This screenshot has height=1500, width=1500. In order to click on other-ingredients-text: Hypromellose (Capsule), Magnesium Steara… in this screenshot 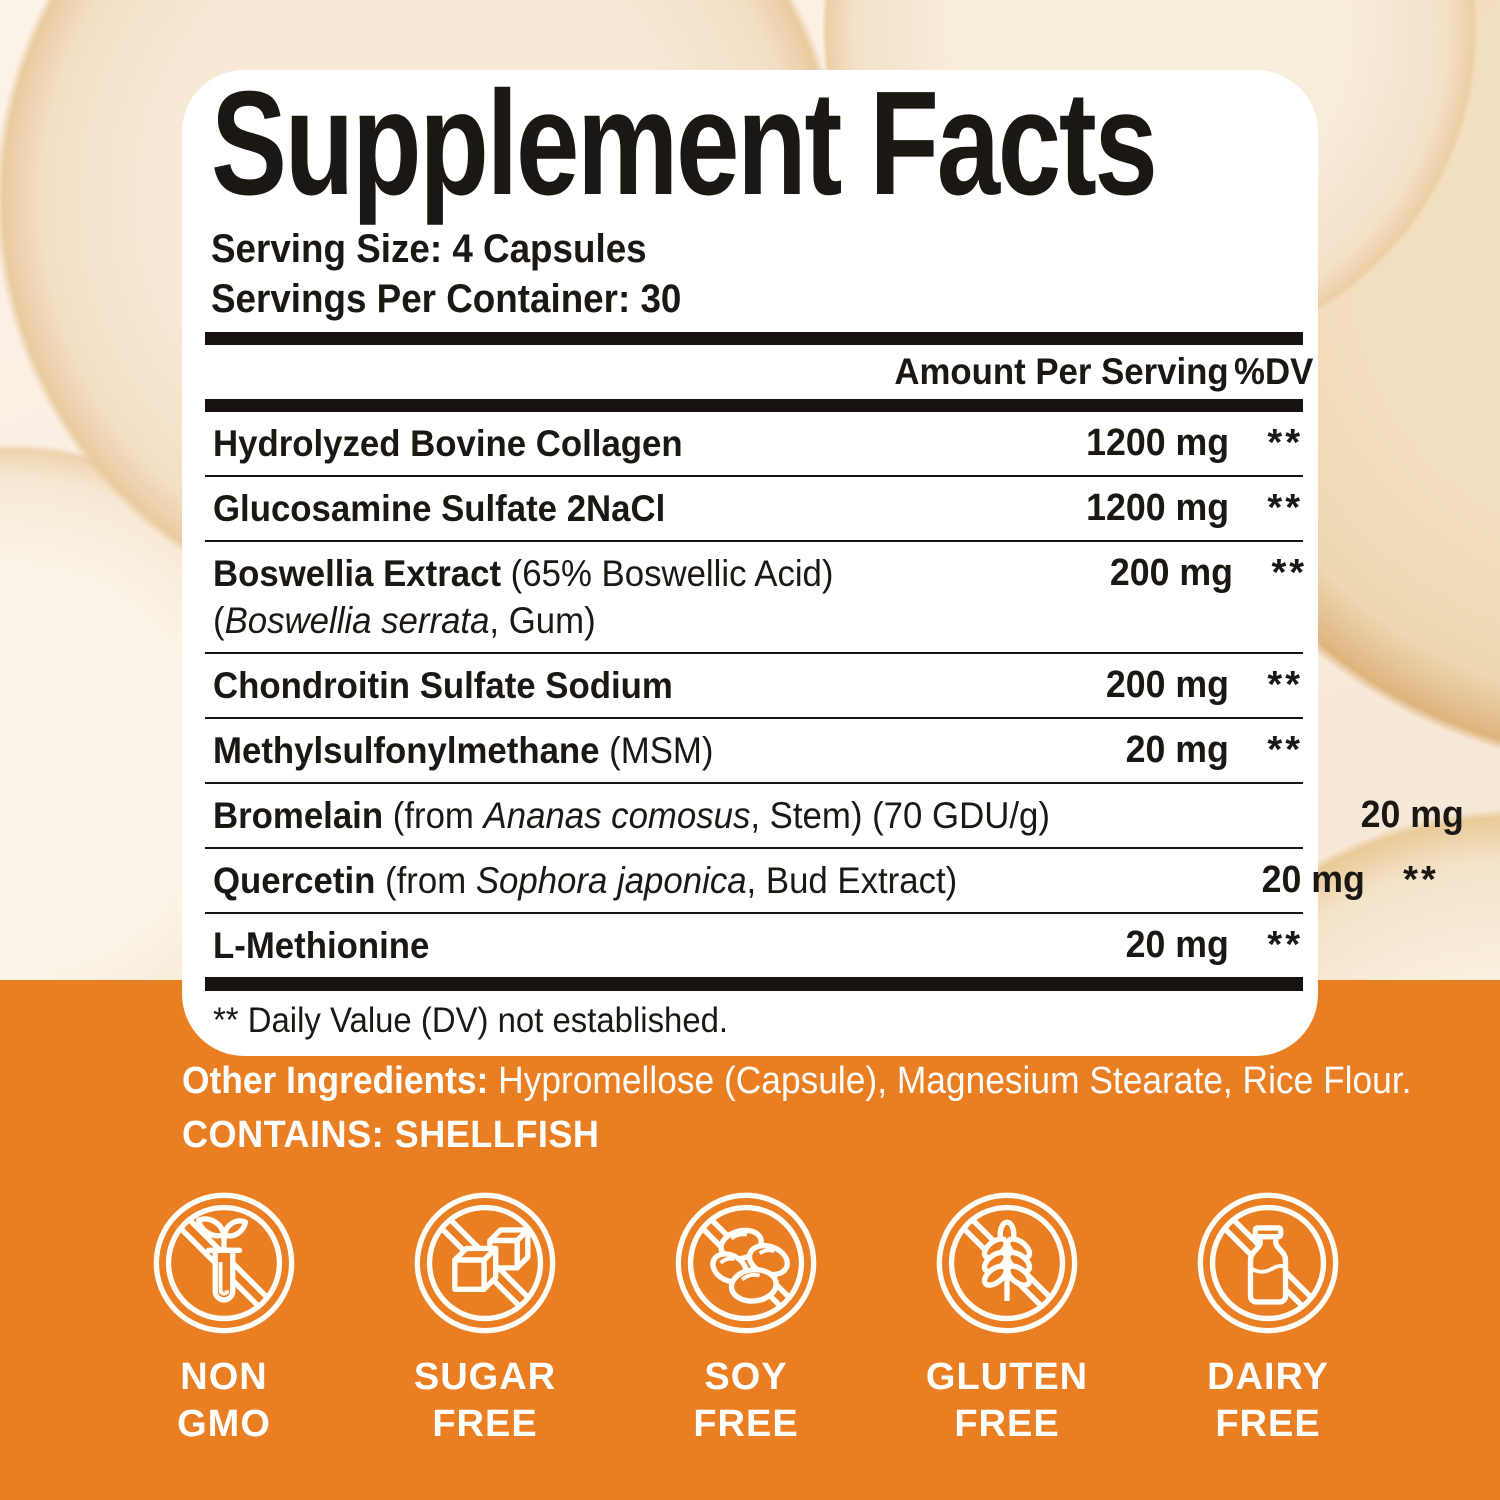, I will do `click(950, 1081)`.